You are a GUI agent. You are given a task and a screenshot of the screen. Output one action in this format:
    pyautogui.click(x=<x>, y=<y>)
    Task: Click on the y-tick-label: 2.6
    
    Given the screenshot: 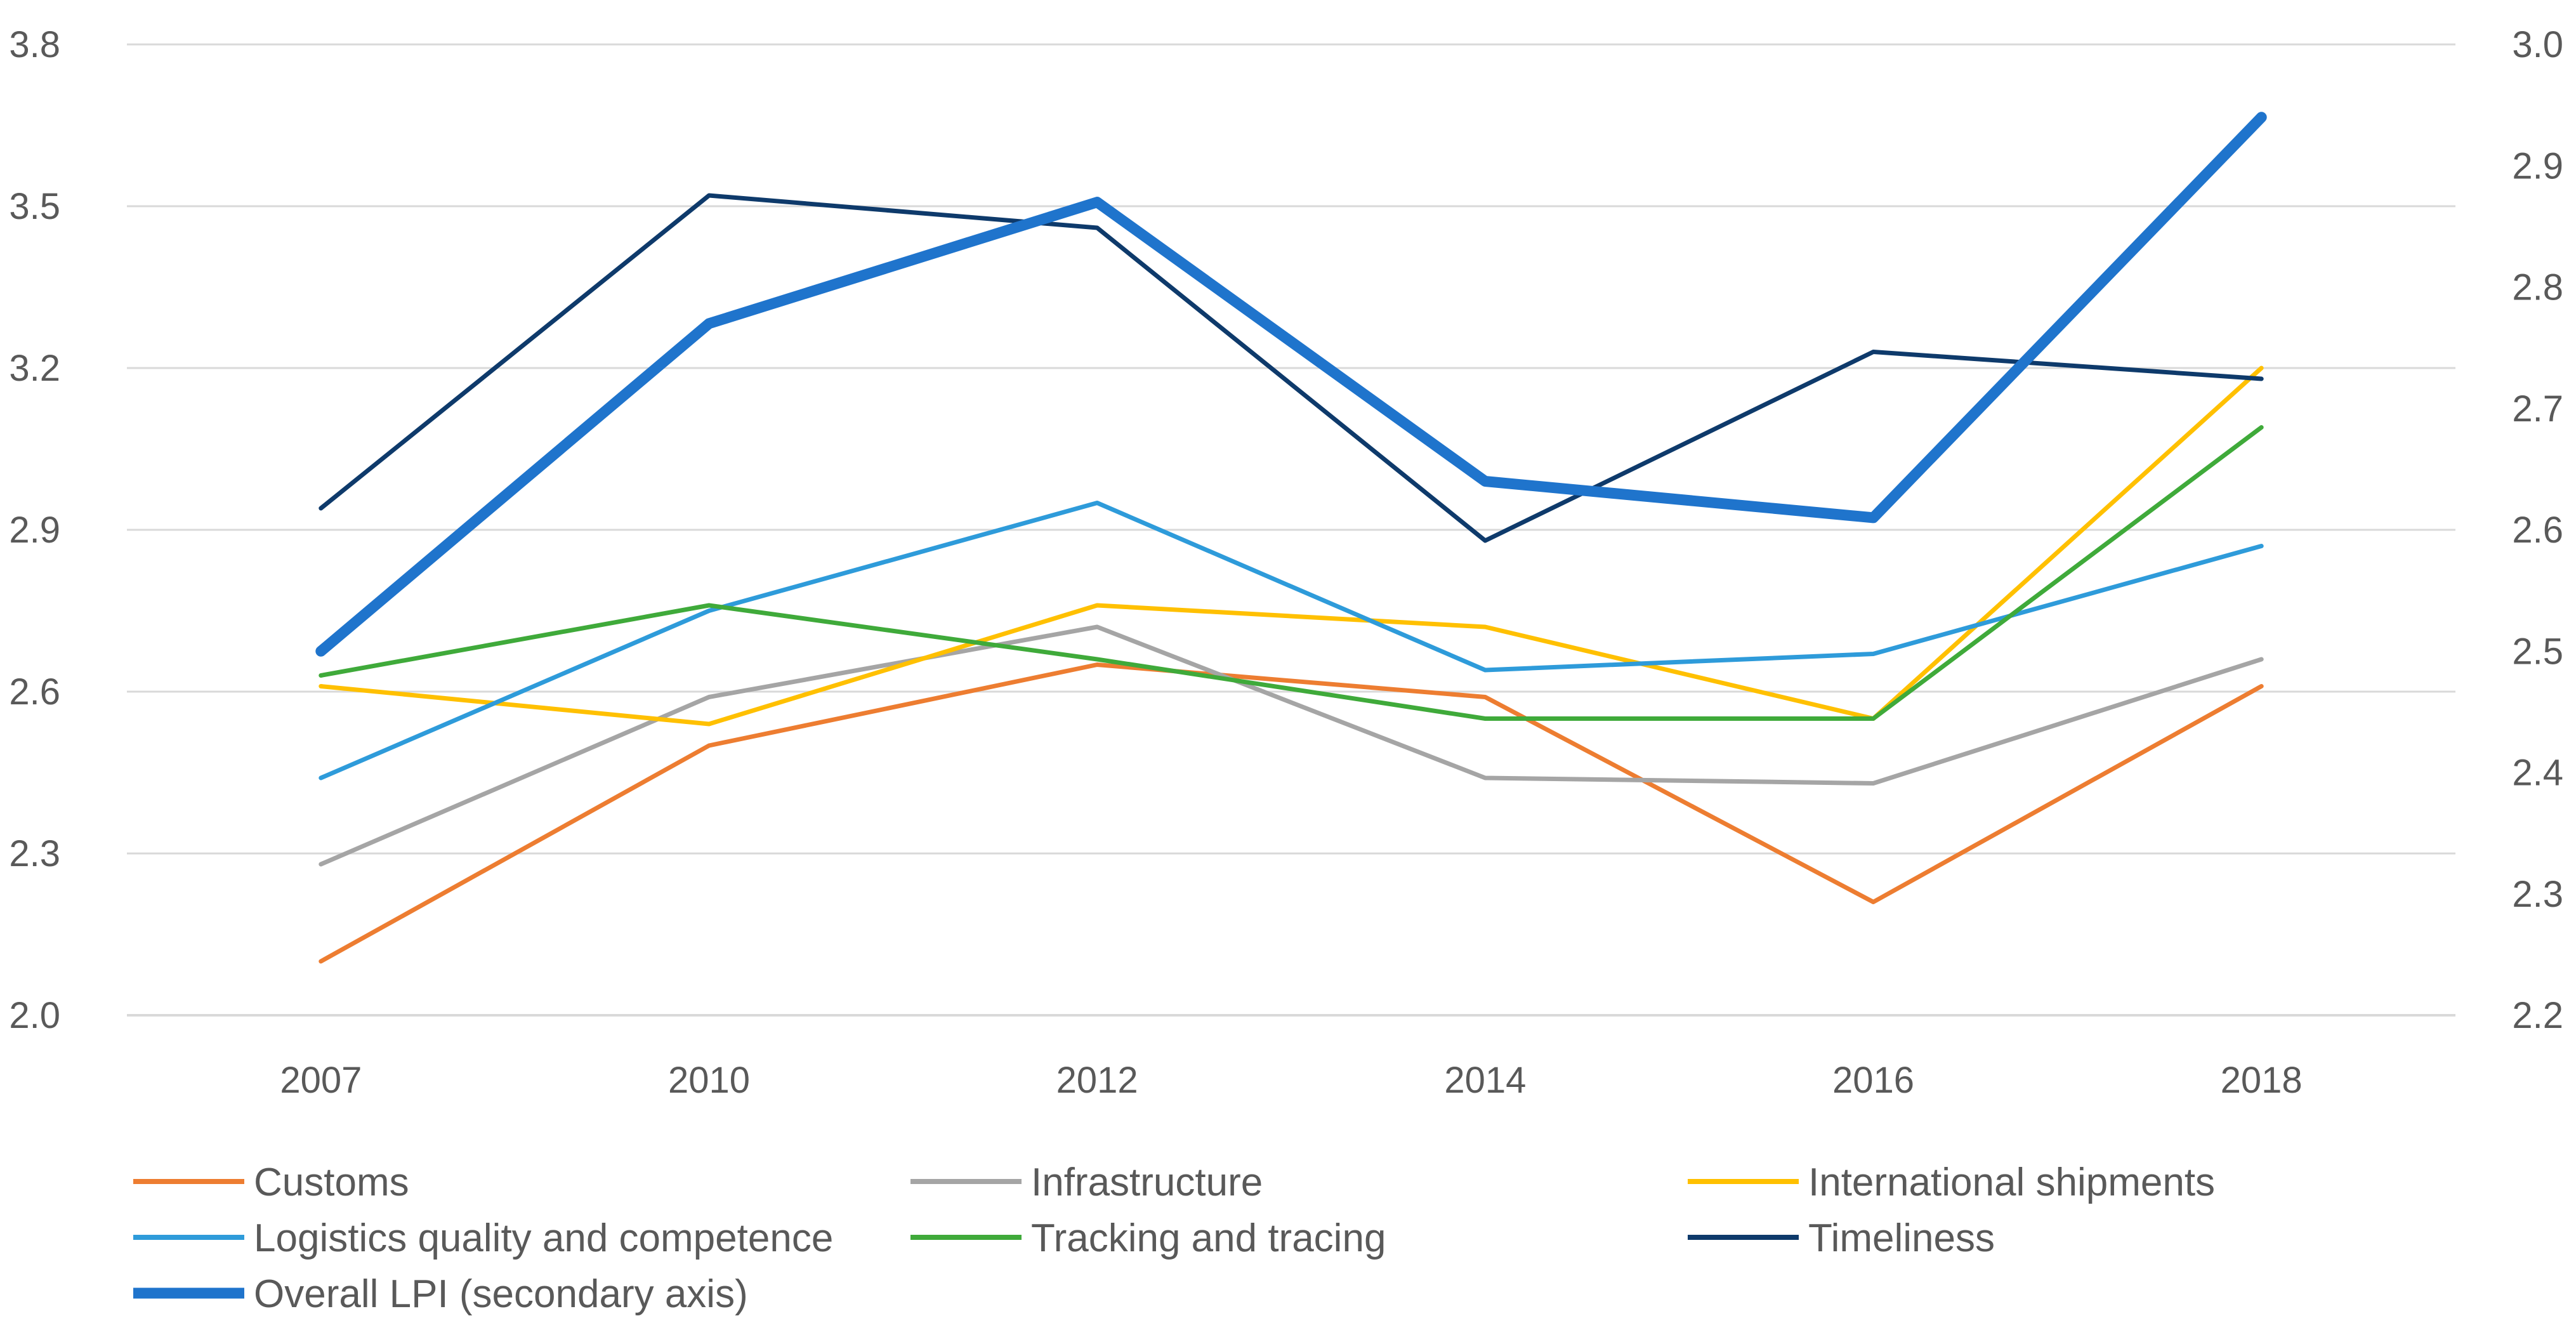 What is the action you would take?
    pyautogui.click(x=34, y=692)
    